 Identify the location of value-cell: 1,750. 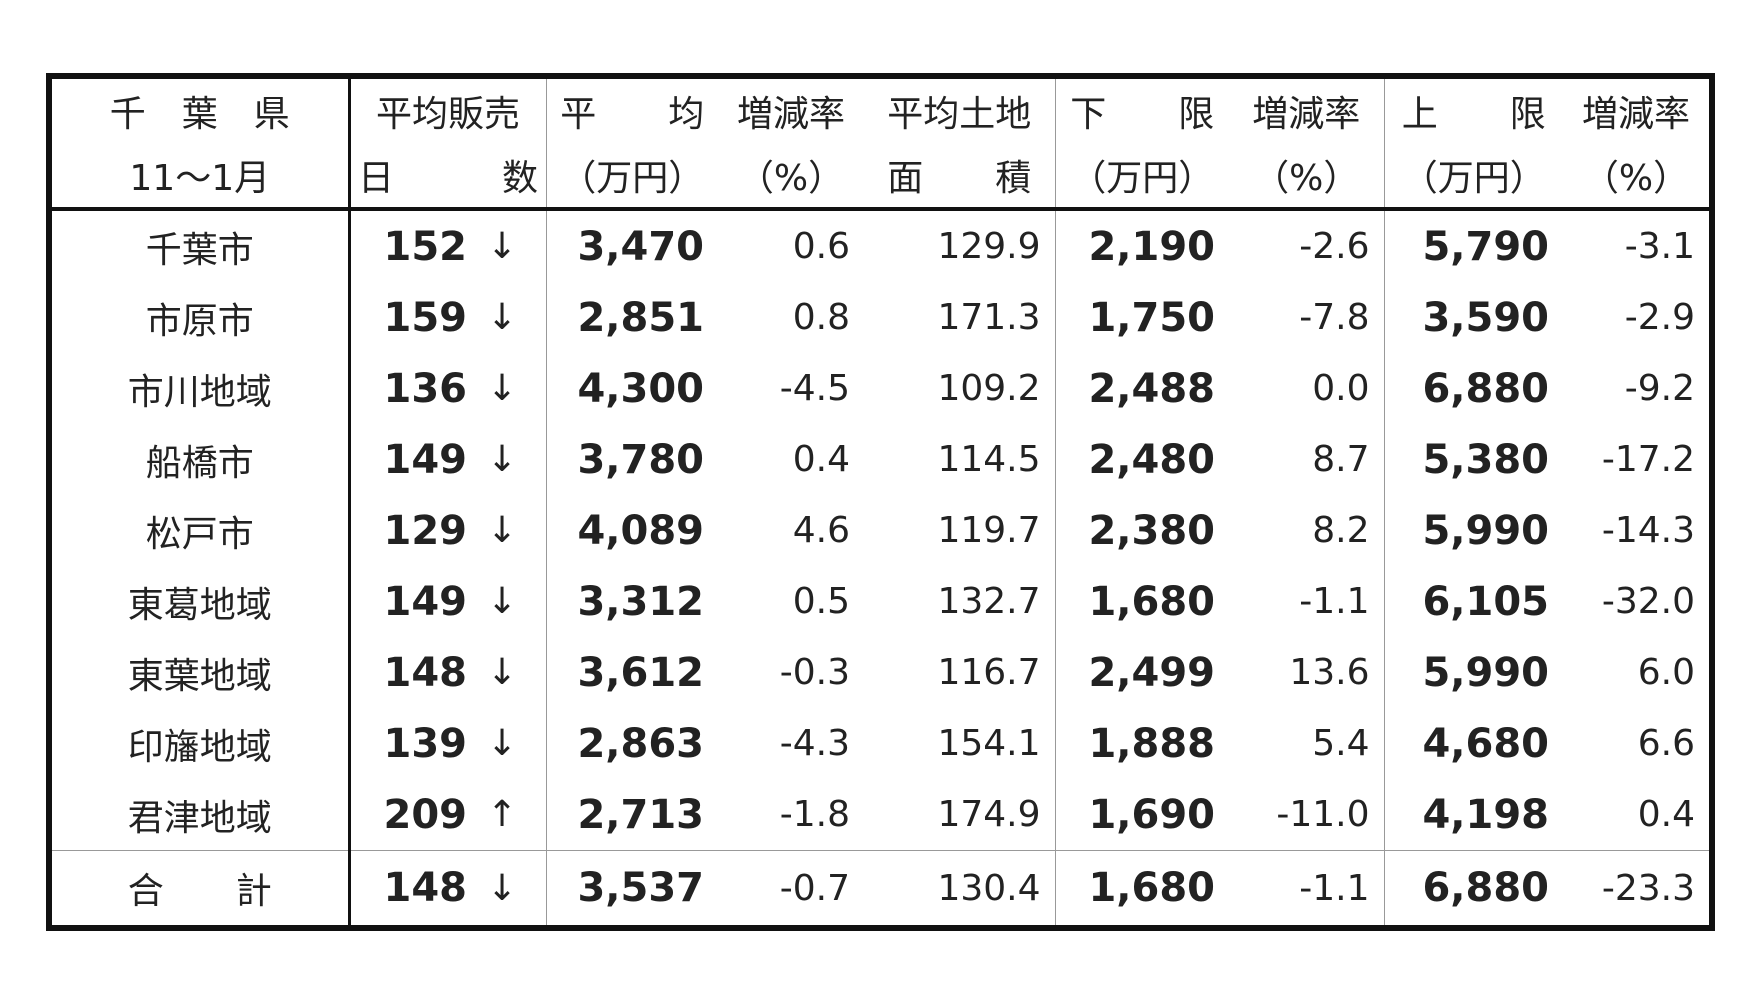
(1141, 317).